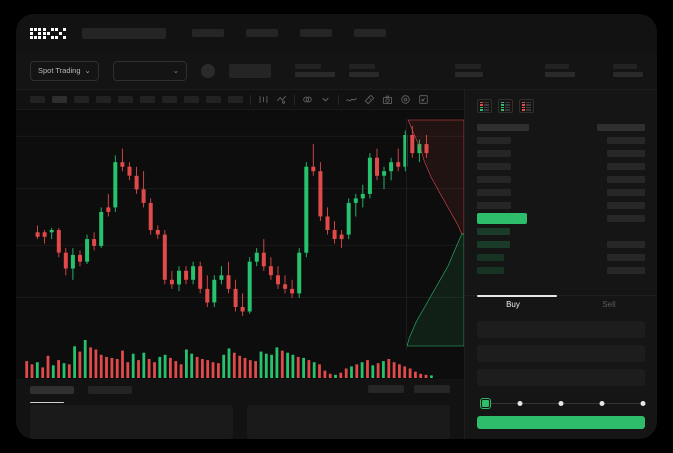 This screenshot has width=673, height=453. I want to click on bottom-panel-right, so click(348, 422).